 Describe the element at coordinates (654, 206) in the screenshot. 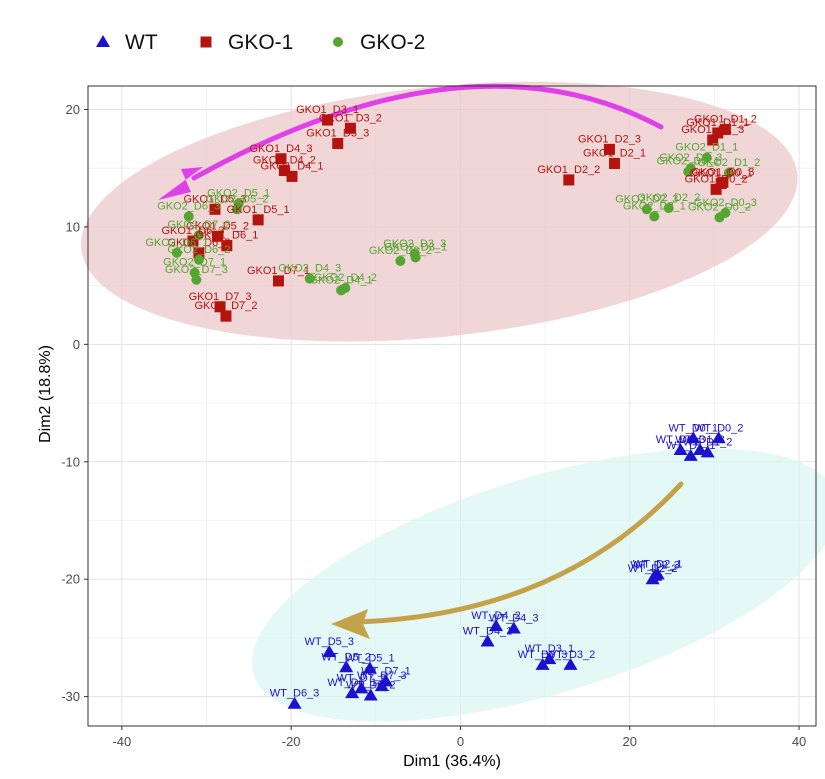

I see `point-label: GKO2_D2_1` at that location.